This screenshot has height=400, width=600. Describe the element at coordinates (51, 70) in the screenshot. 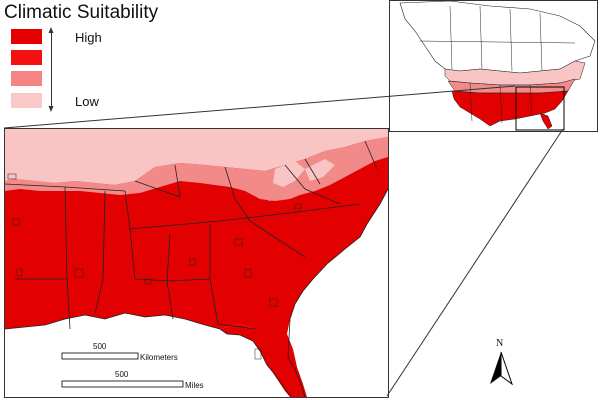

I see `legend-gradient-arrow` at that location.